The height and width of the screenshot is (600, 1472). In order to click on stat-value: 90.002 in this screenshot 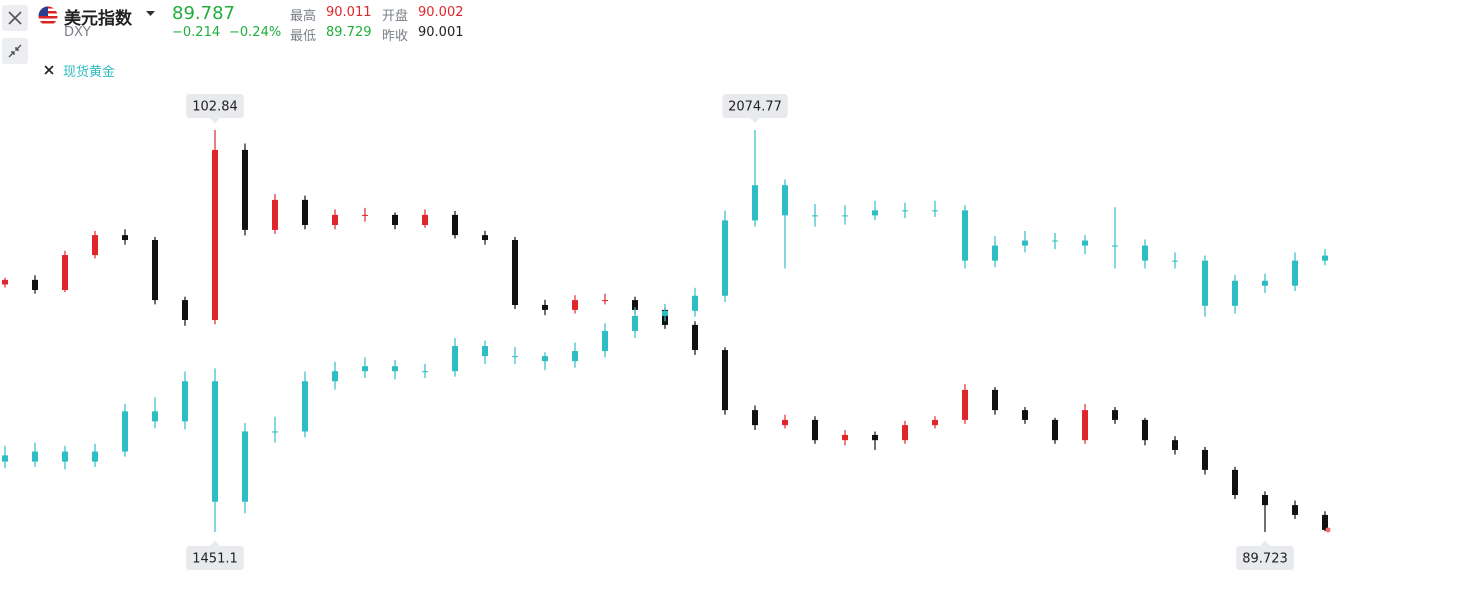, I will do `click(441, 12)`.